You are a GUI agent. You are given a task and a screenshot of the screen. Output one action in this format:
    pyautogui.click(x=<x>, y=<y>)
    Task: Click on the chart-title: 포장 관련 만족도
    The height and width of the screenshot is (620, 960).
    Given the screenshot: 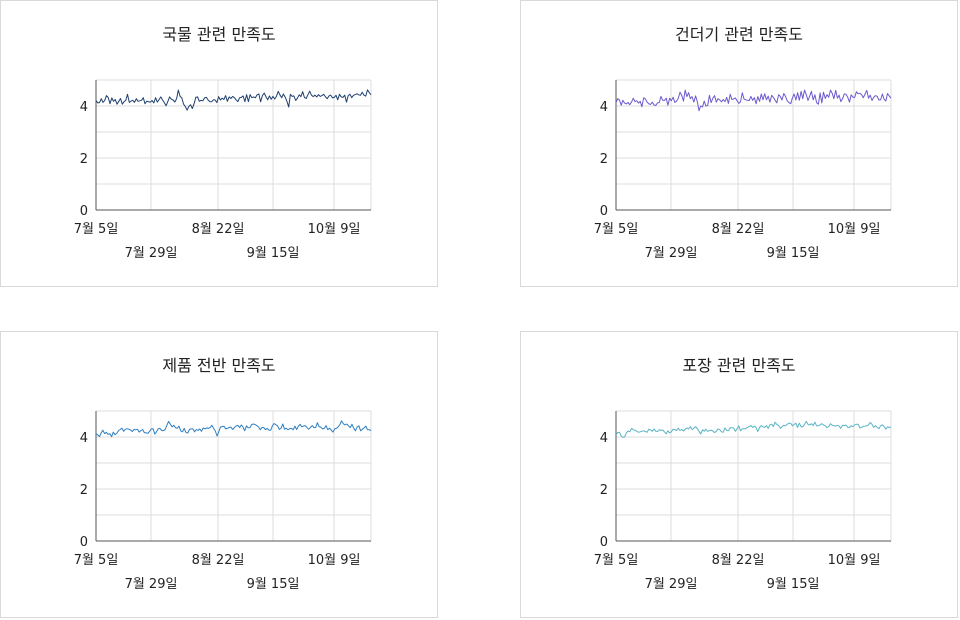 What is the action you would take?
    pyautogui.click(x=739, y=365)
    